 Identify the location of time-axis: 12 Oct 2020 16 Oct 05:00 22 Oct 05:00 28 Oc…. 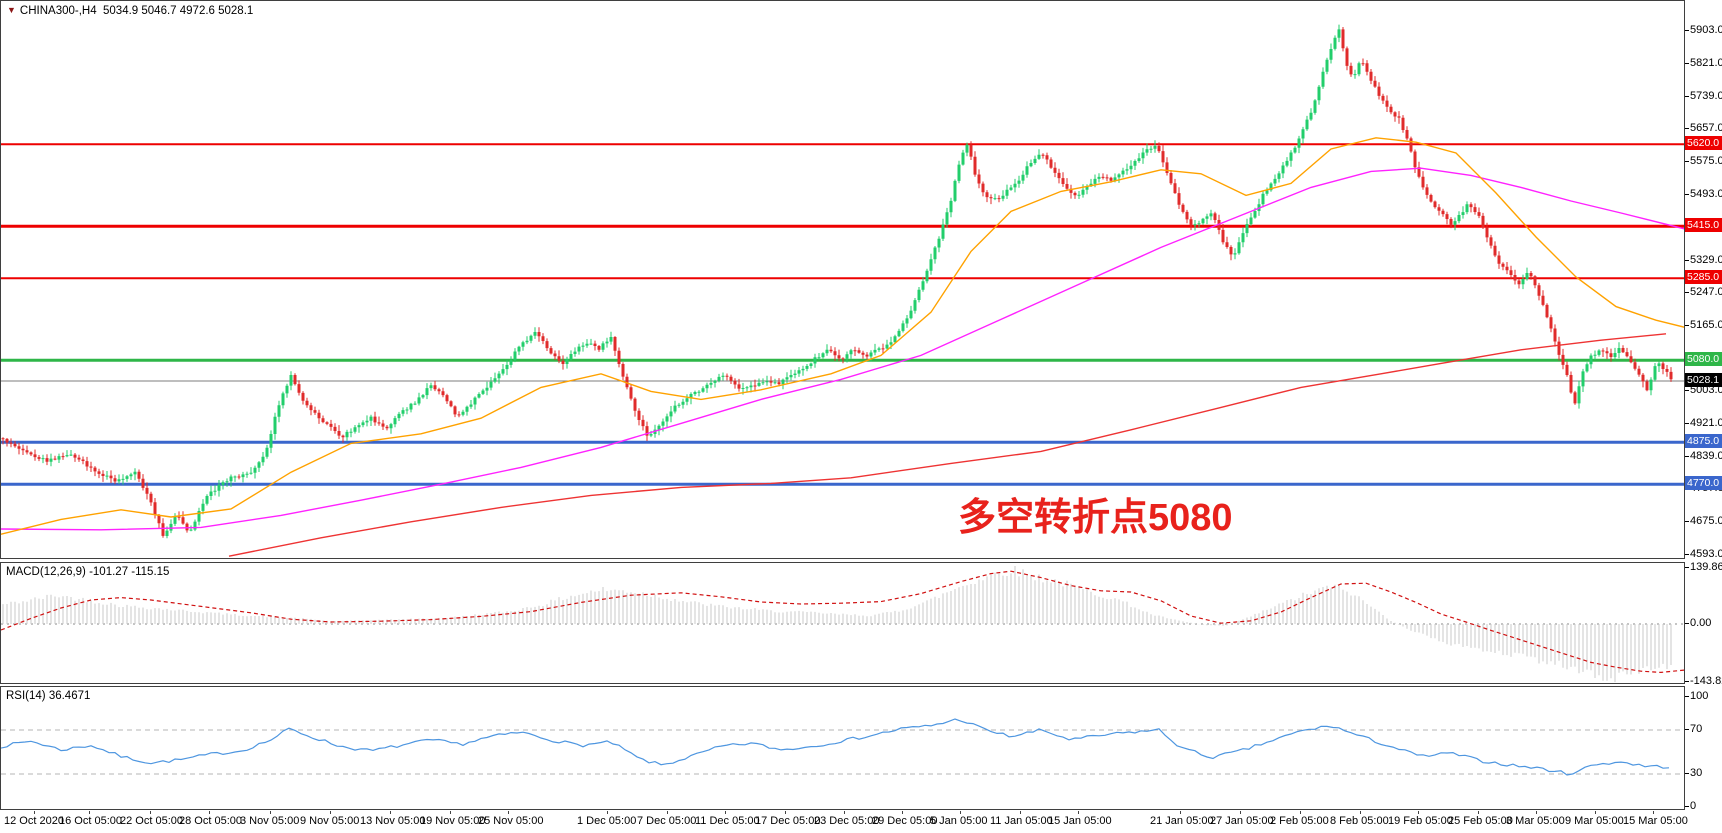
(861, 822).